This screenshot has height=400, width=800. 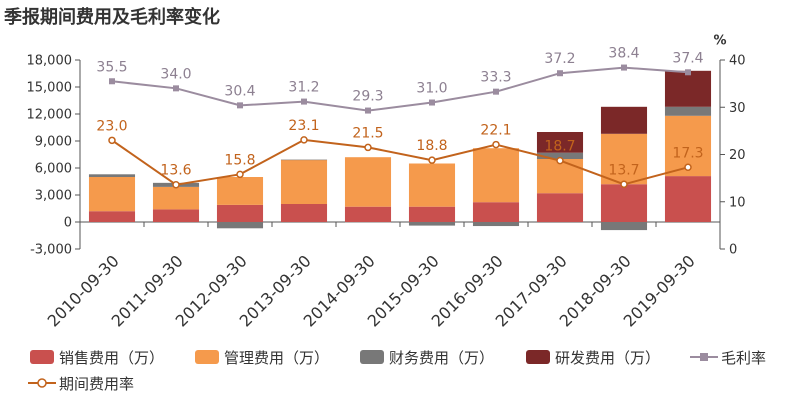 What do you see at coordinates (687, 153) in the screenshot?
I see `point-label-s5-2019-09-30: 17.3` at bounding box center [687, 153].